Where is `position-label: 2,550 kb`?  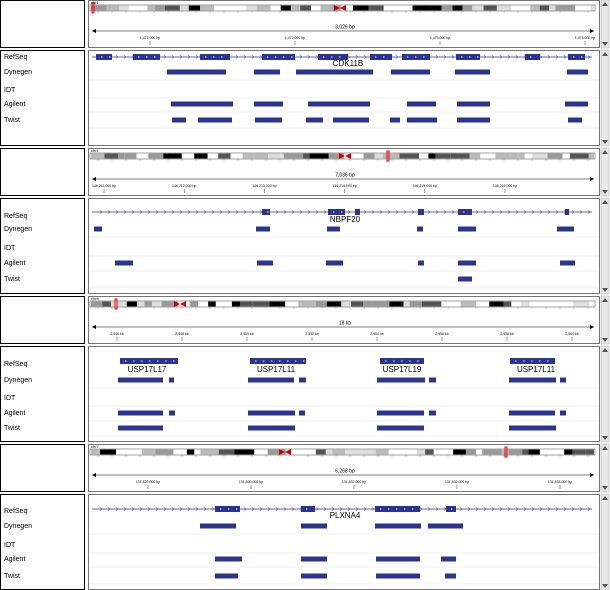 position-label: 2,550 kb is located at coordinates (246, 334).